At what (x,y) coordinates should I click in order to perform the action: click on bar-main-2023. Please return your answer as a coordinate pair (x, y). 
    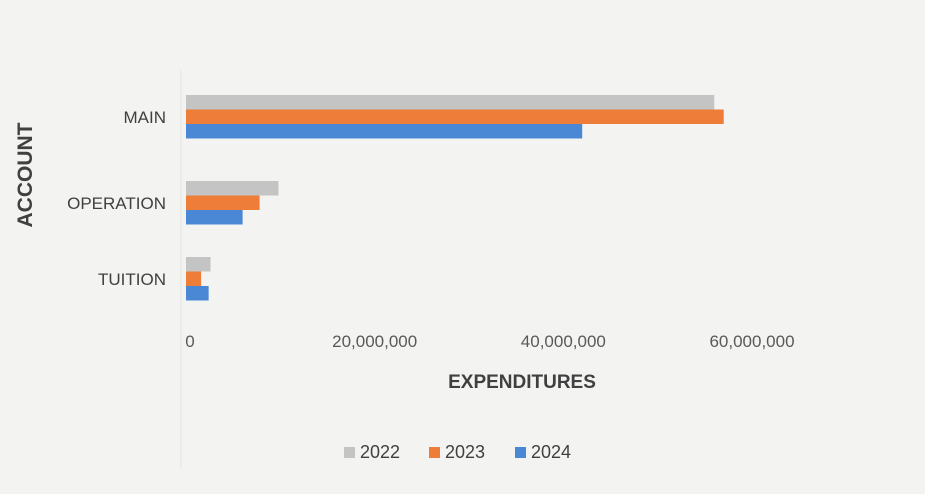
    Looking at the image, I should click on (455, 116).